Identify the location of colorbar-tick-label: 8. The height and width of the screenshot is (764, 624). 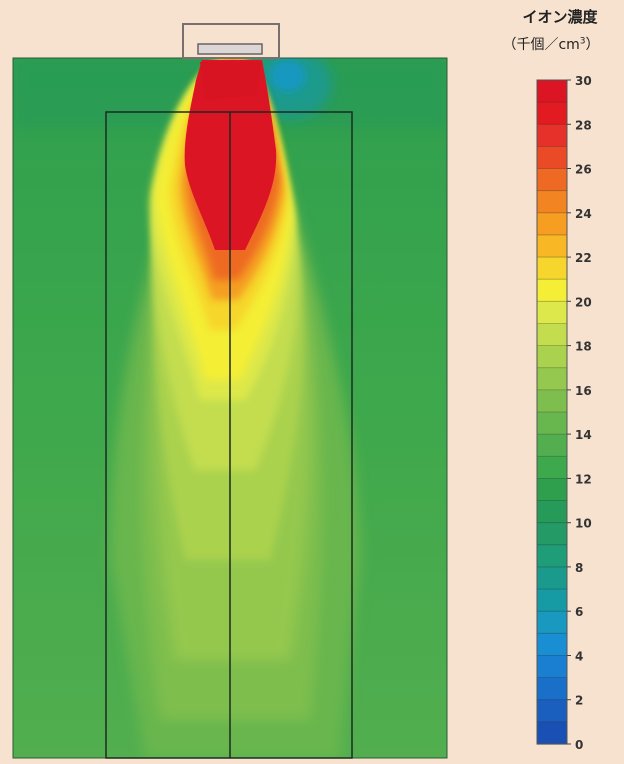
(579, 568).